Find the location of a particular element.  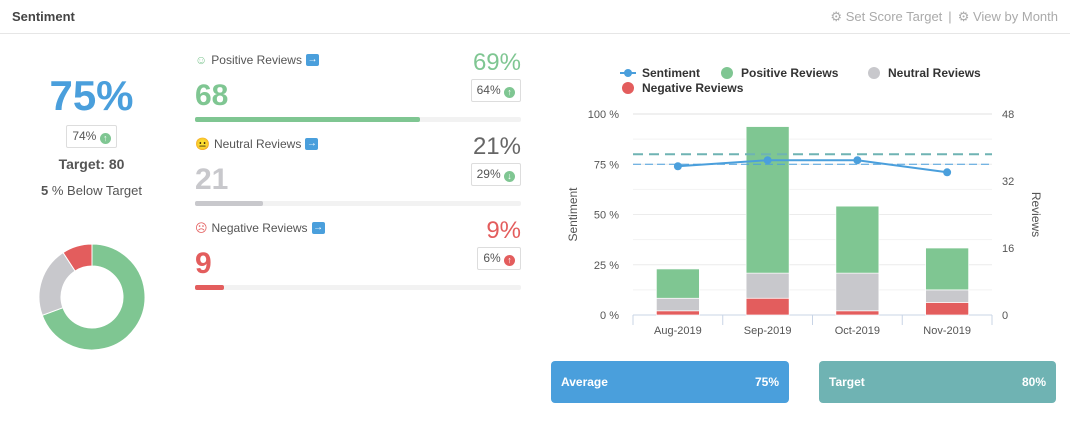

category-count: 68 is located at coordinates (212, 95).